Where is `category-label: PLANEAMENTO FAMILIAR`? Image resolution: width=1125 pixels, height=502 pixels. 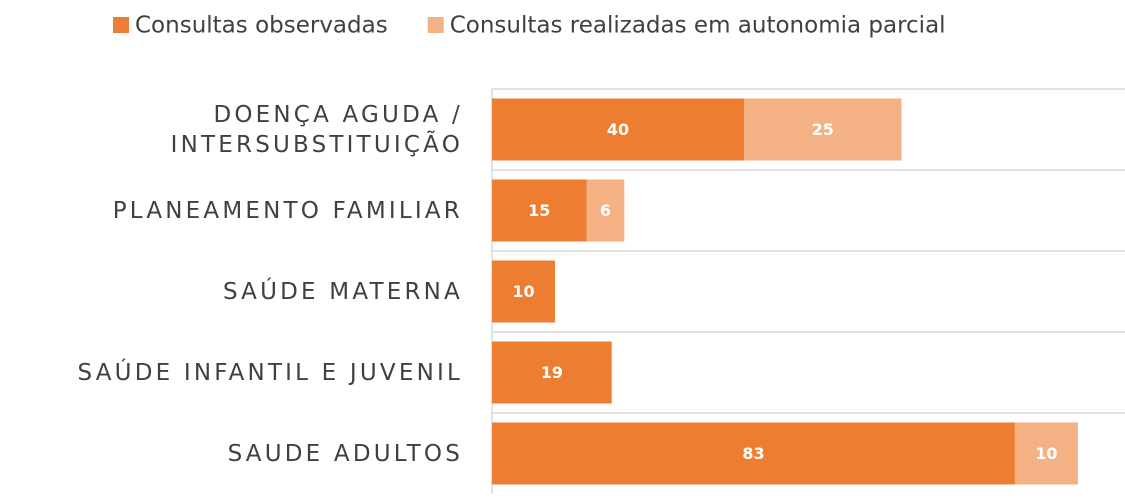
category-label: PLANEAMENTO FAMILIAR is located at coordinates (287, 210).